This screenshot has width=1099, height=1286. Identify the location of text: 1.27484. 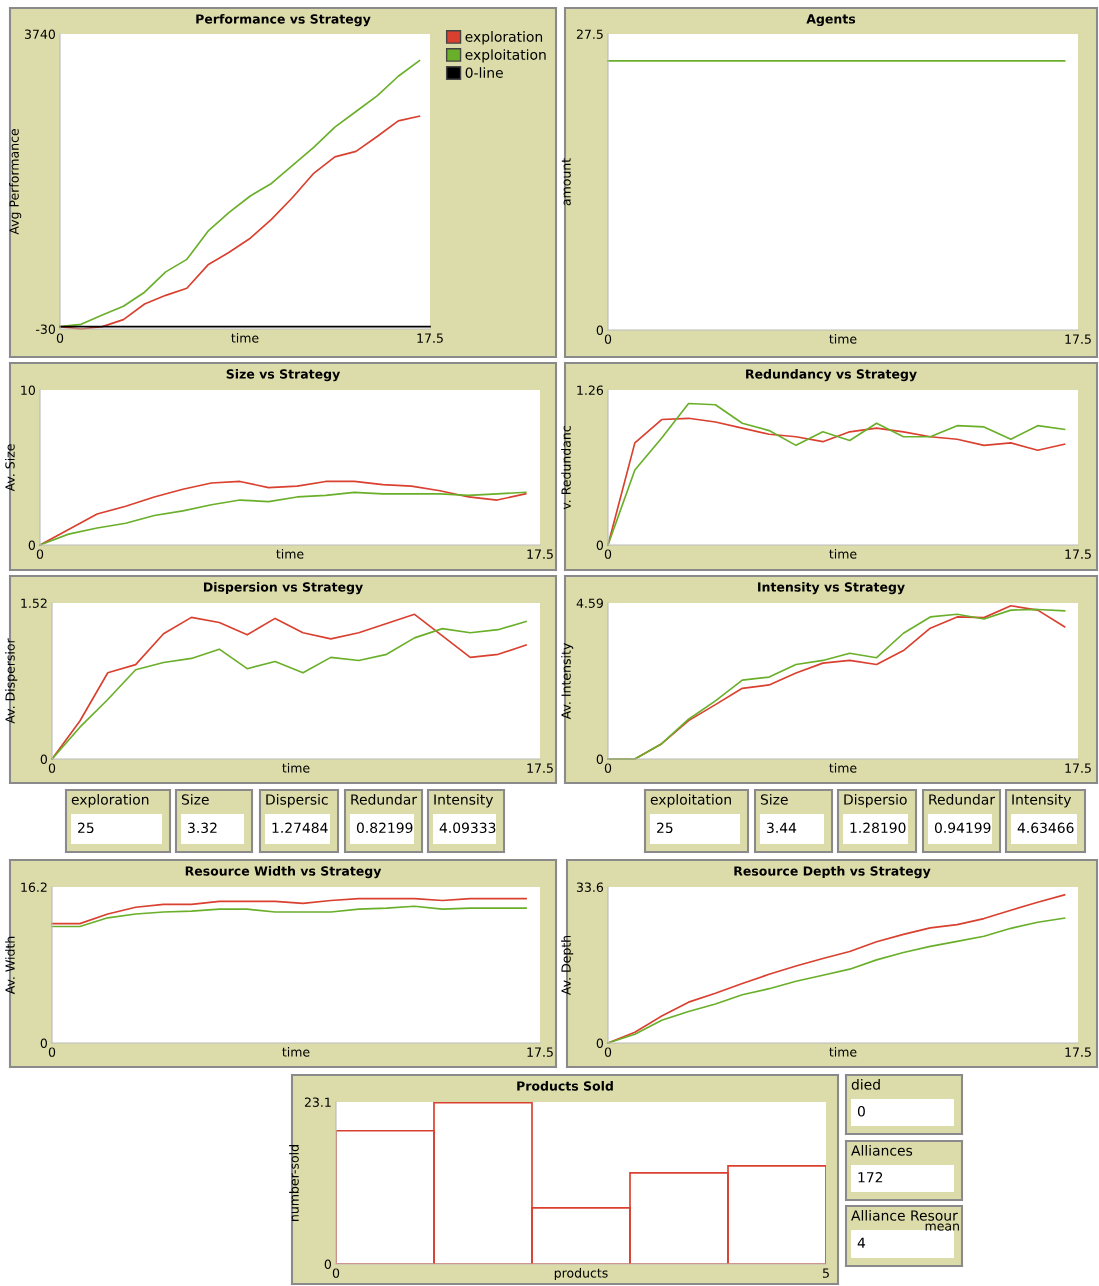
(300, 828).